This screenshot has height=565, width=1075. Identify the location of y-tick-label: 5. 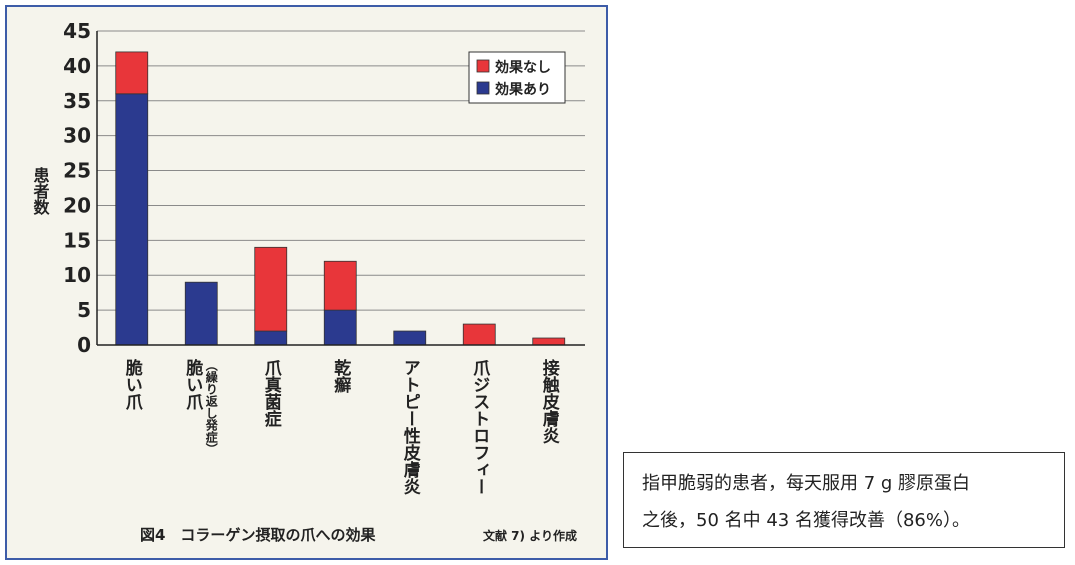
(84, 310).